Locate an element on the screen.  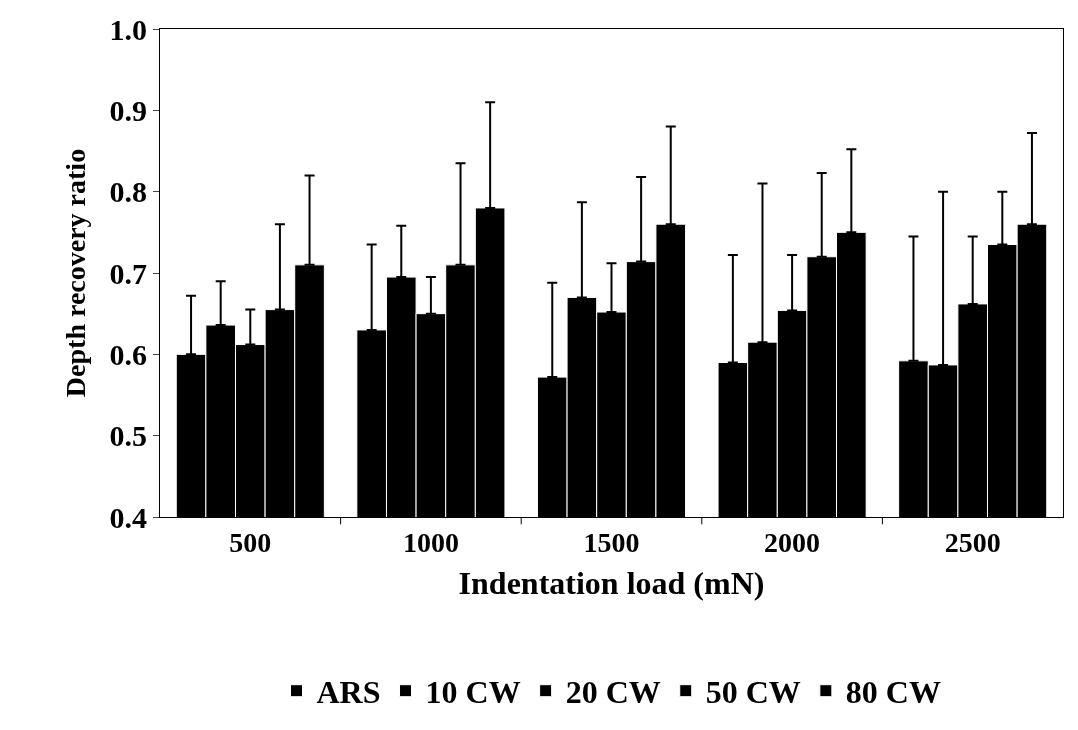
x-tick-label: 2500 is located at coordinates (972, 542).